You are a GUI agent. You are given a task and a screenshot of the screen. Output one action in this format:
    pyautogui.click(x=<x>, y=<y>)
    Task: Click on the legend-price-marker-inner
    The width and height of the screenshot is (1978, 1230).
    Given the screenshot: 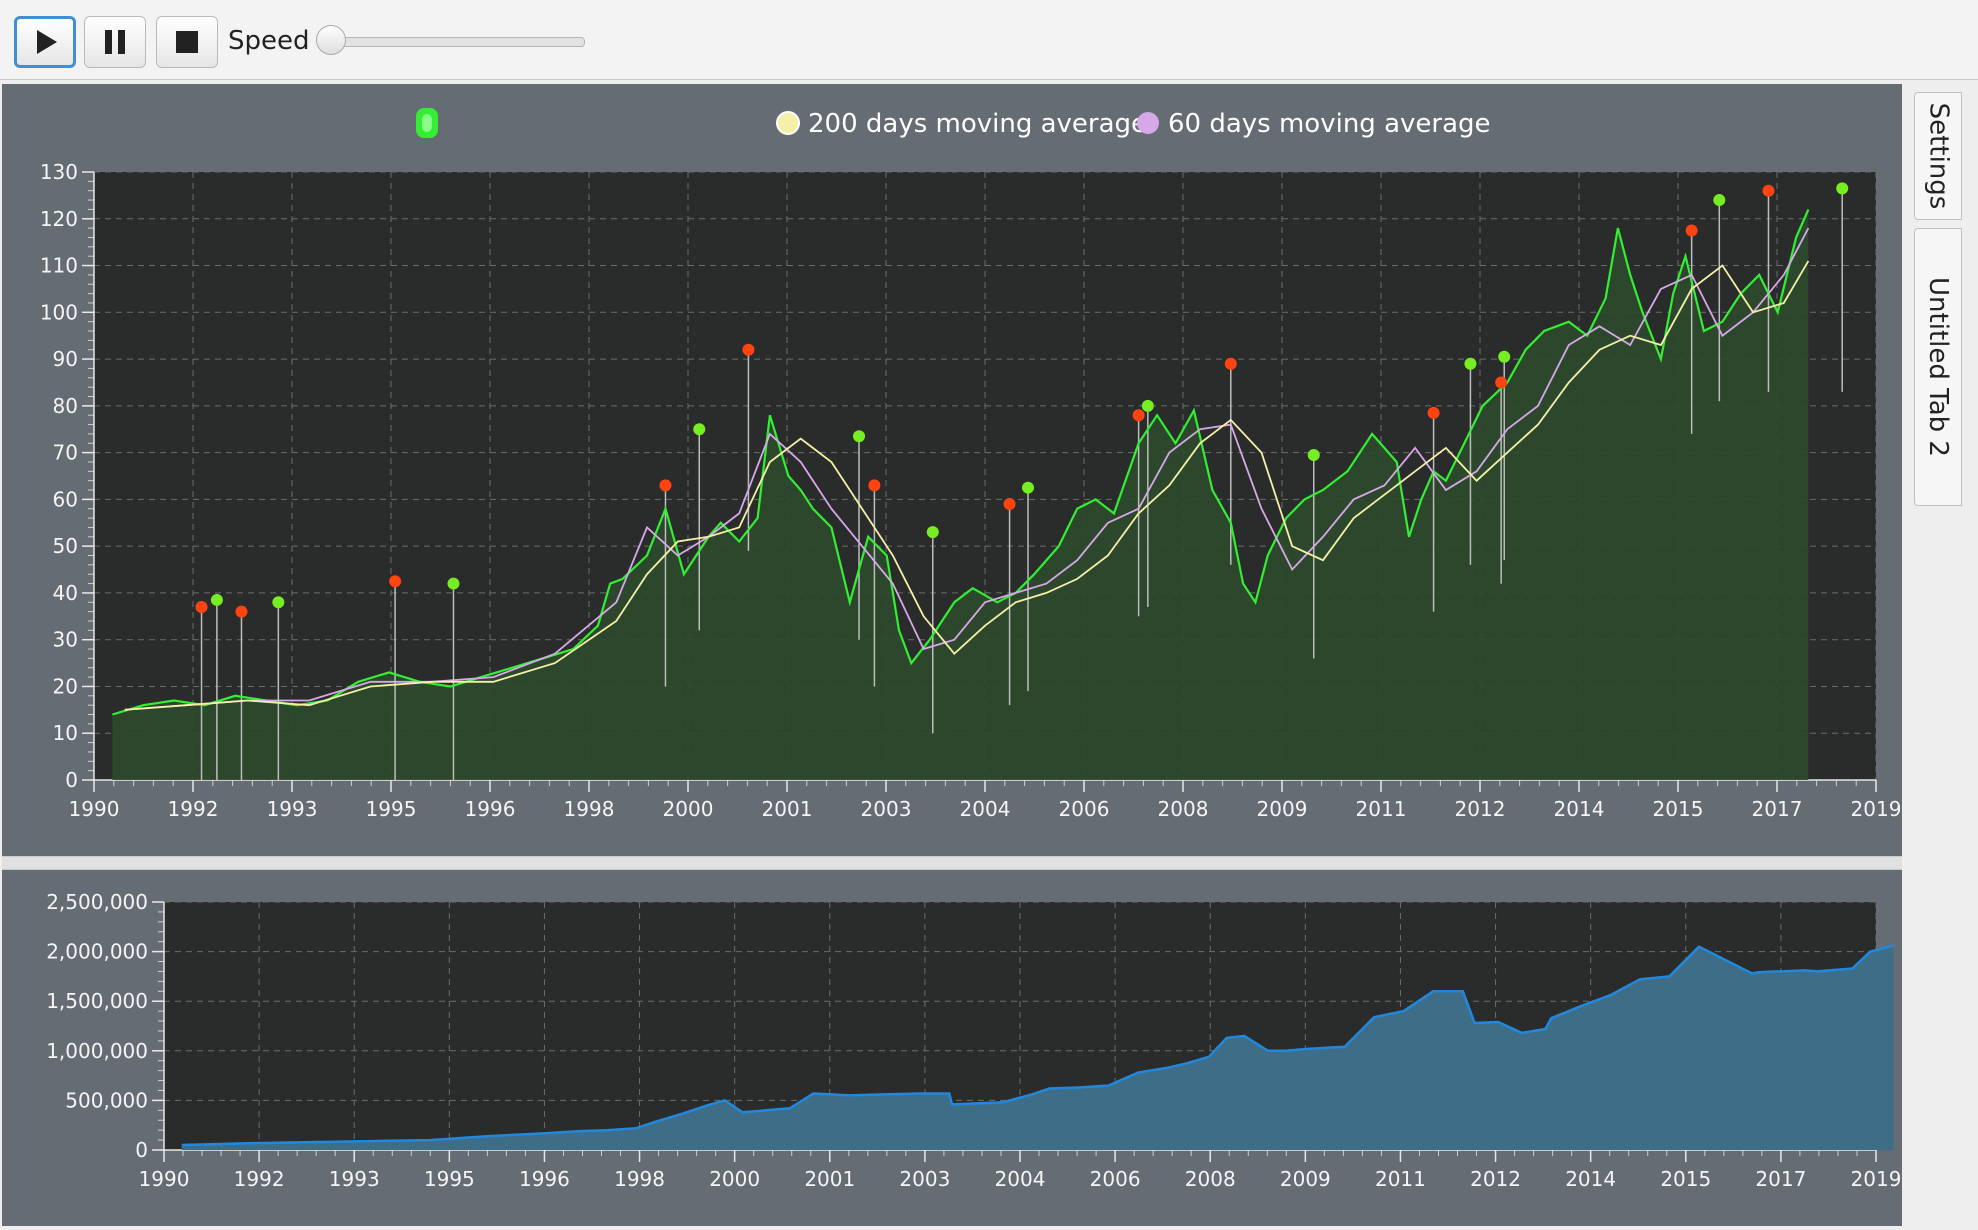 What is the action you would take?
    pyautogui.click(x=427, y=123)
    